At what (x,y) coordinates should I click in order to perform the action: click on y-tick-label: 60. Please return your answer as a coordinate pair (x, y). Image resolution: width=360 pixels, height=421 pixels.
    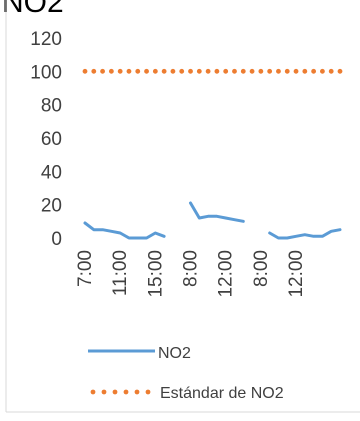
    Looking at the image, I should click on (51, 139).